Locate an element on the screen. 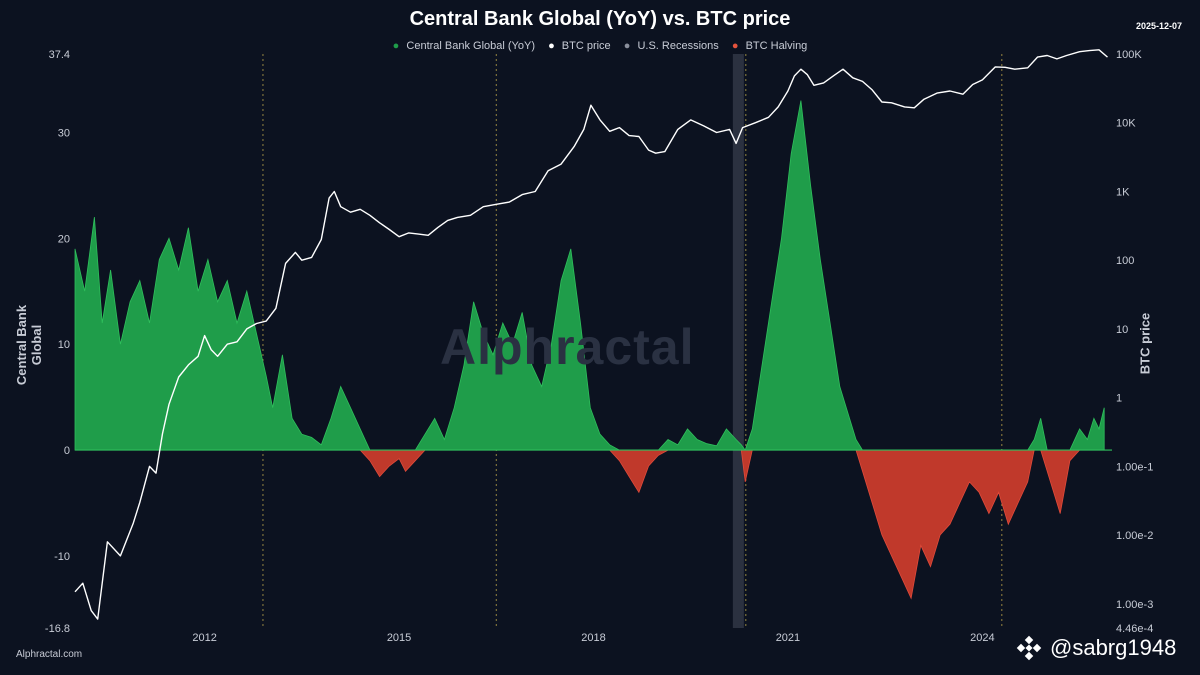 The height and width of the screenshot is (675, 1200). author-handle: @sabrg1948 is located at coordinates (1096, 648).